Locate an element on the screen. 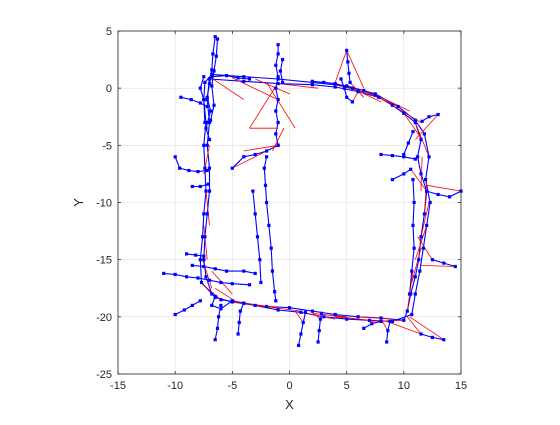  x-tick-label: 10 is located at coordinates (404, 386).